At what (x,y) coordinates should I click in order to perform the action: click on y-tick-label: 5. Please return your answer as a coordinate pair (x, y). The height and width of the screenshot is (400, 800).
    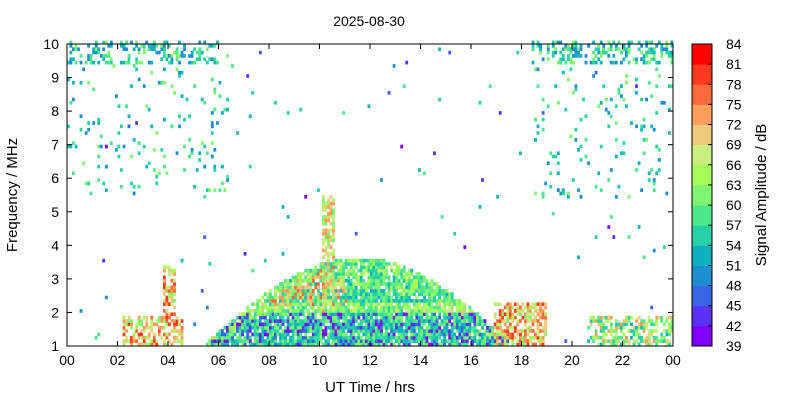
    Looking at the image, I should click on (55, 212).